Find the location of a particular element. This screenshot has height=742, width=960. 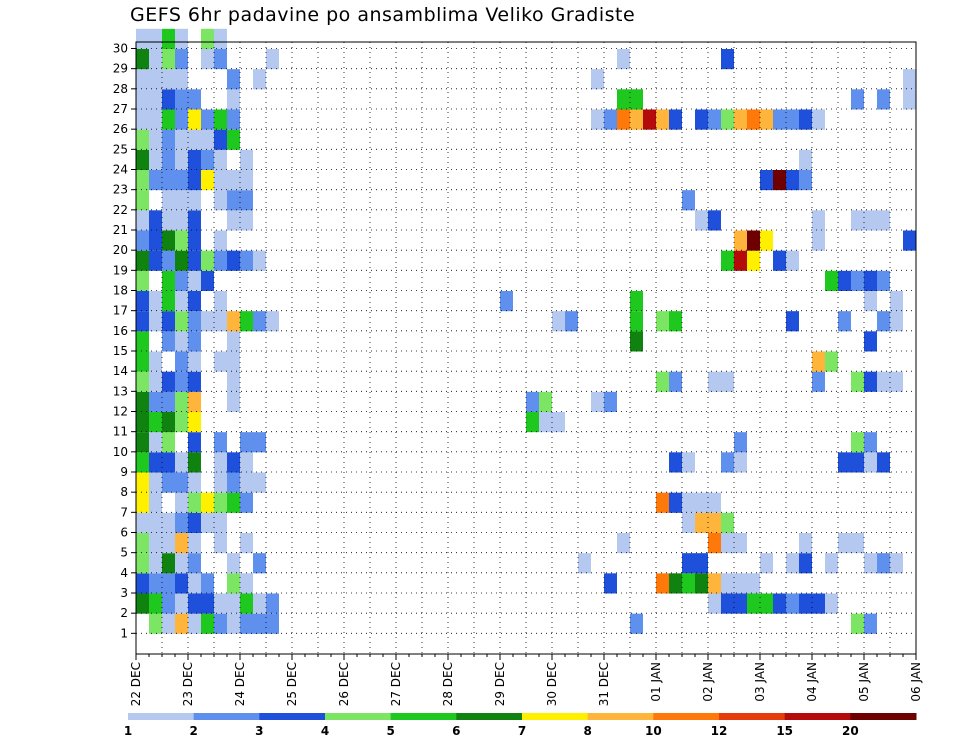

legend-swatch is located at coordinates (489, 716).